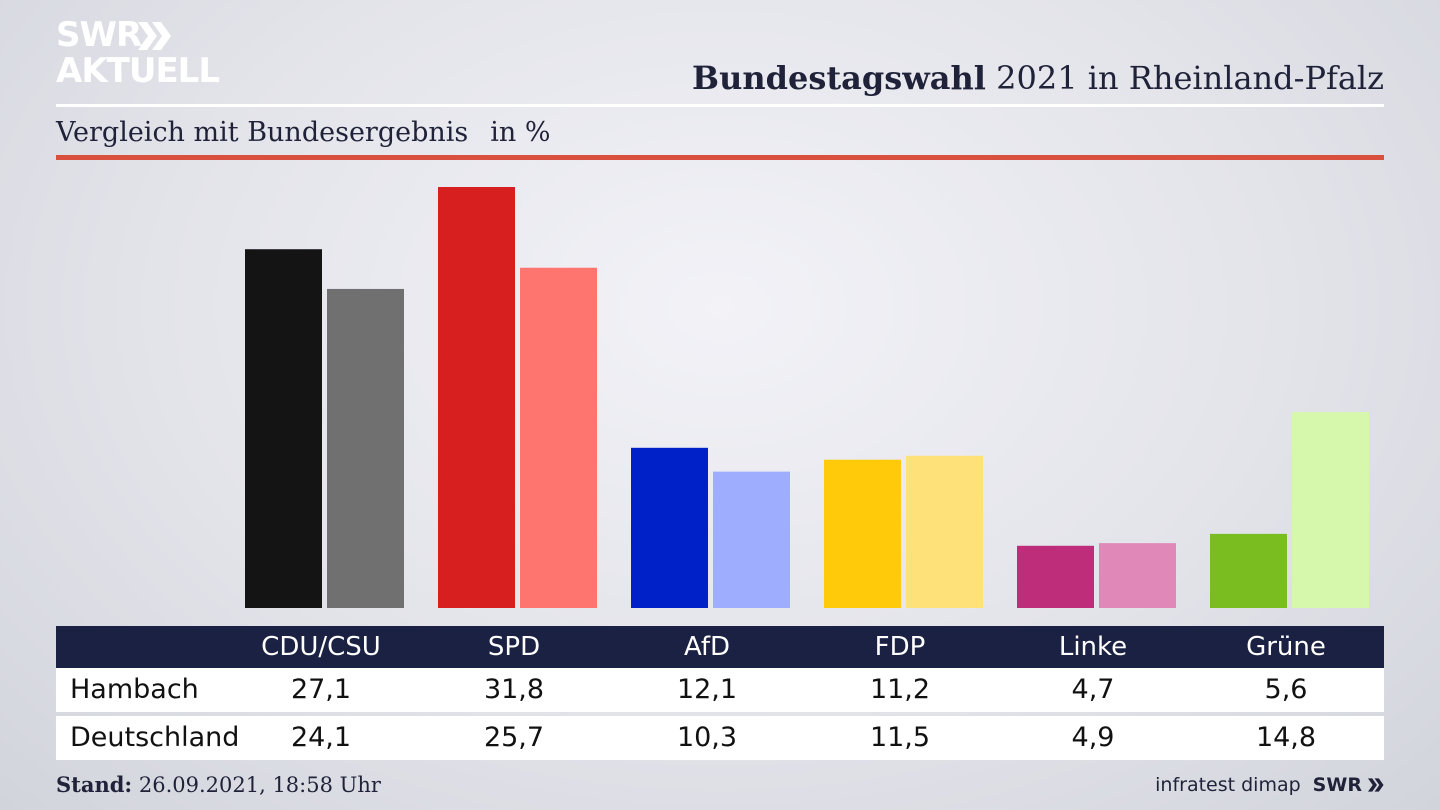 This screenshot has height=810, width=1440. Describe the element at coordinates (558, 437) in the screenshot. I see `bar-spd-deutschland` at that location.